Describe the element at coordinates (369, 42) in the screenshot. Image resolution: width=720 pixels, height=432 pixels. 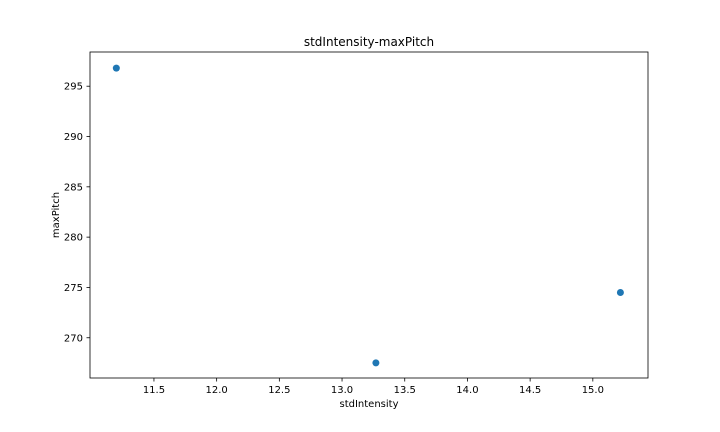
I see `chart-title: stdIntensity-maxPitch` at that location.